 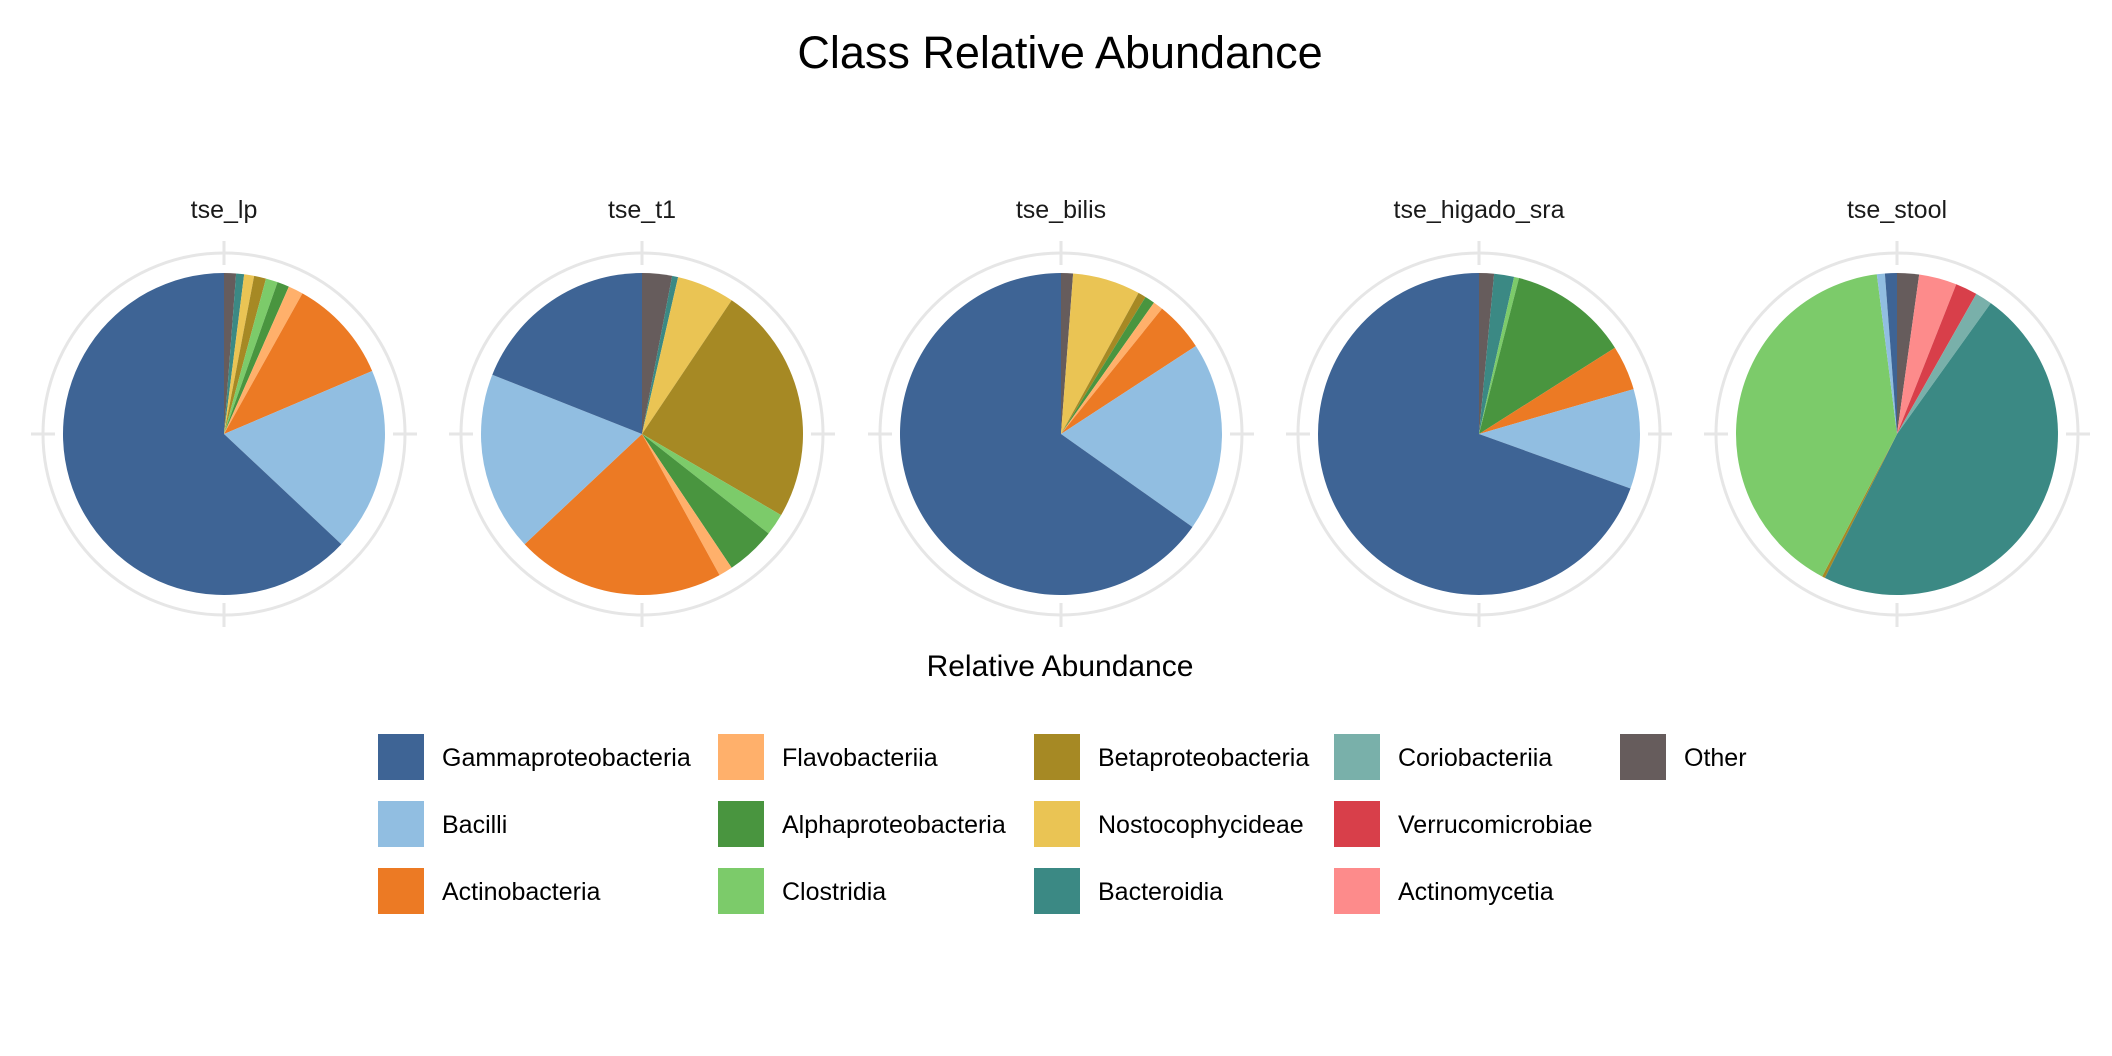 I want to click on legend-label: Alphaproteobacteria, so click(x=894, y=825).